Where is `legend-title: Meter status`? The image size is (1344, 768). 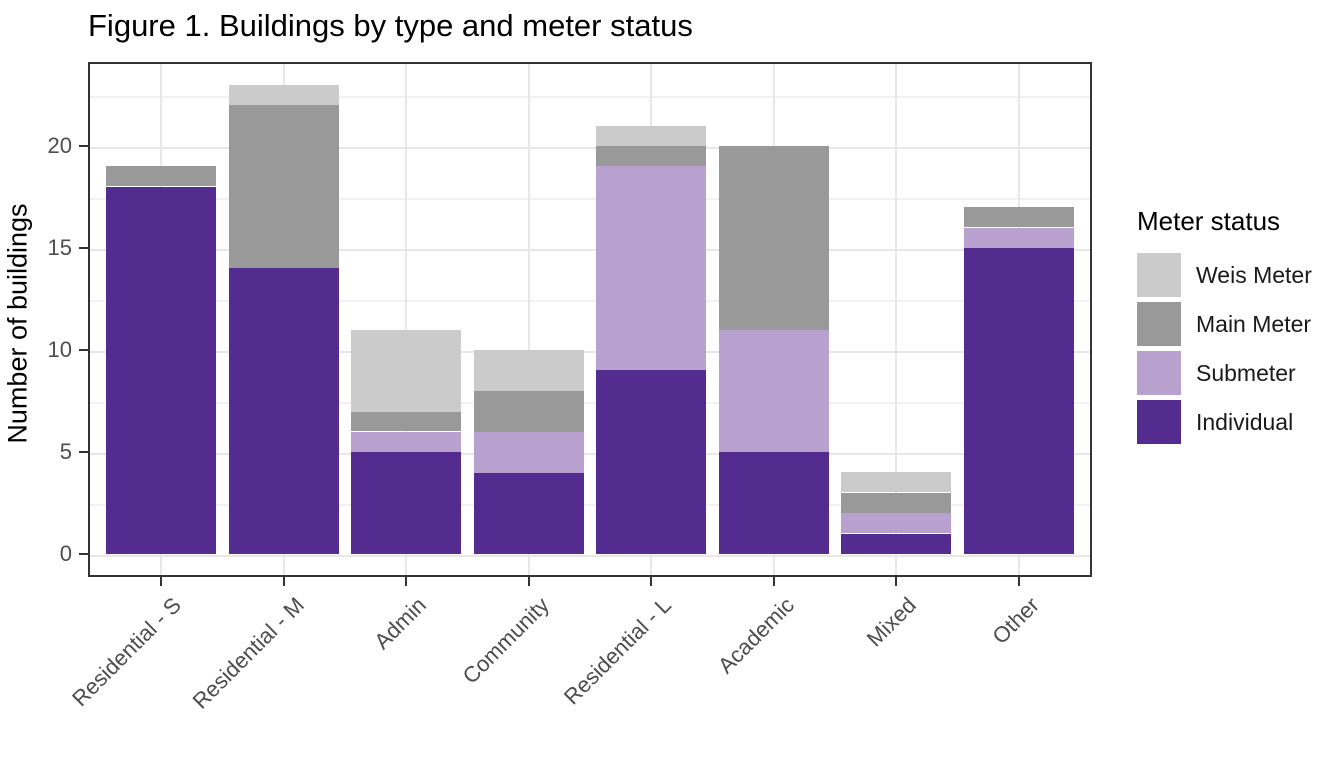 legend-title: Meter status is located at coordinates (1209, 221).